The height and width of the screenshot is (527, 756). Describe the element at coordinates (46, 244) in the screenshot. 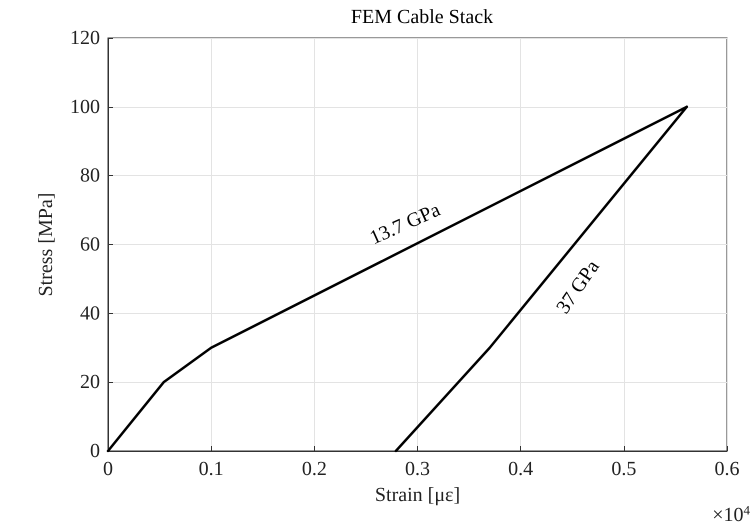

I see `y-axis-title: Stress [MPa]` at that location.